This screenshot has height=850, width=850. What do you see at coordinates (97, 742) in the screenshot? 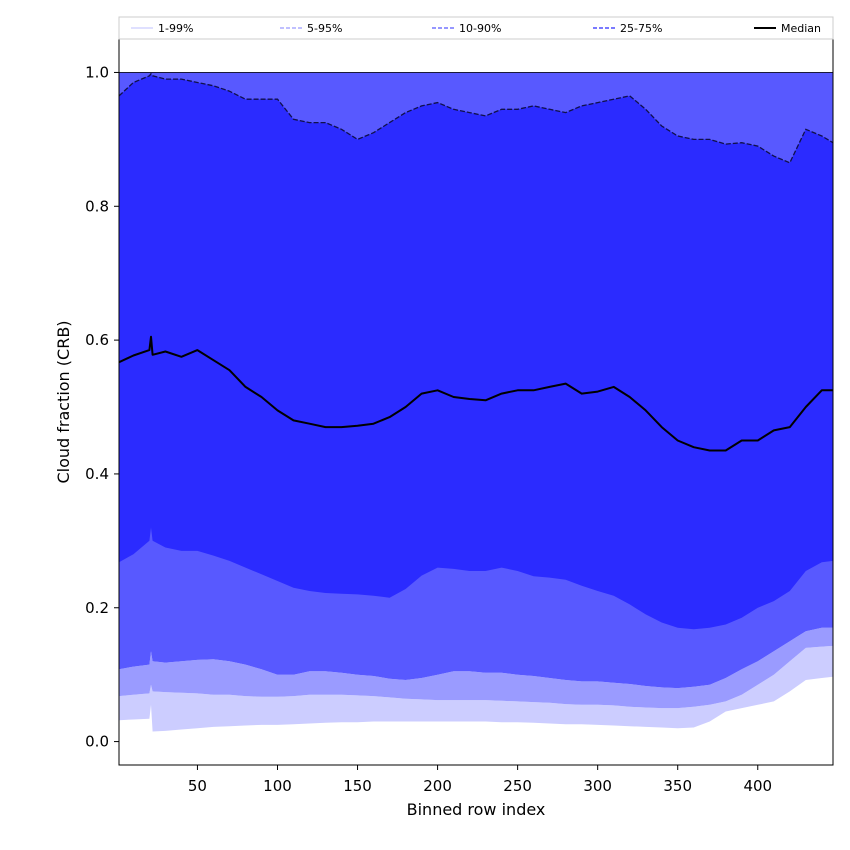
I see `y-tick-label: 0.0` at bounding box center [97, 742].